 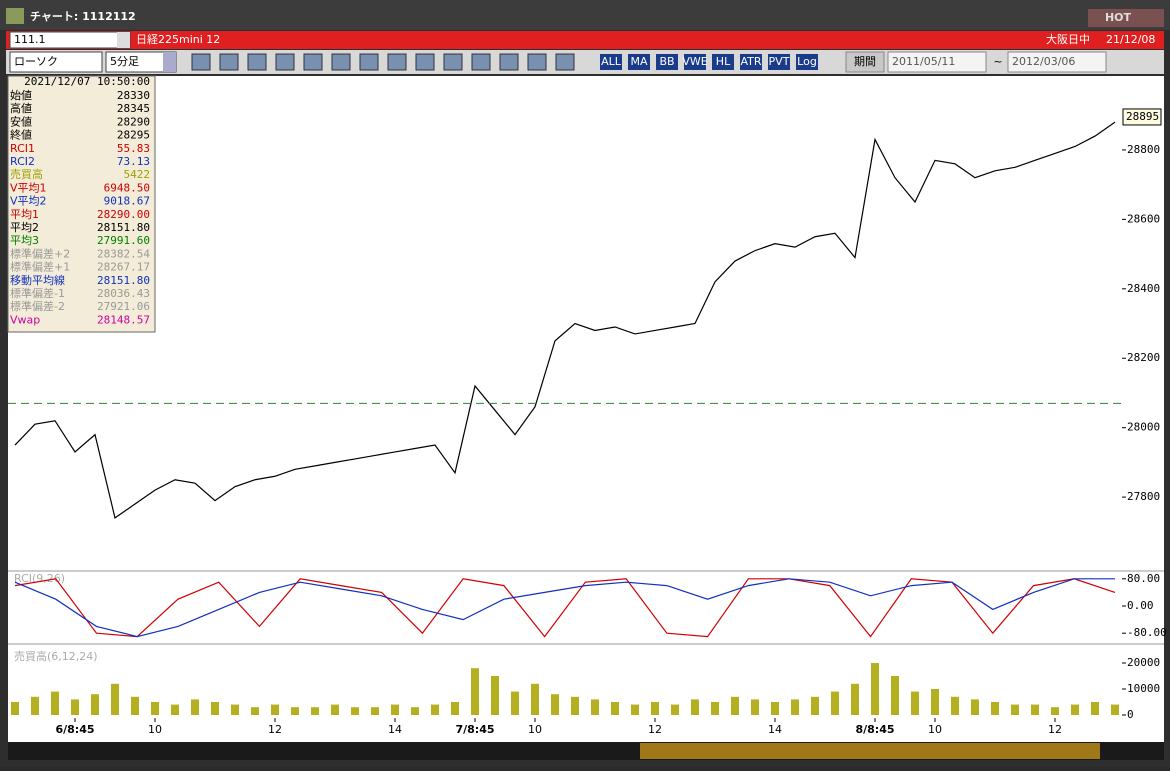 What do you see at coordinates (21, 95) in the screenshot?
I see `info-label: 始値` at bounding box center [21, 95].